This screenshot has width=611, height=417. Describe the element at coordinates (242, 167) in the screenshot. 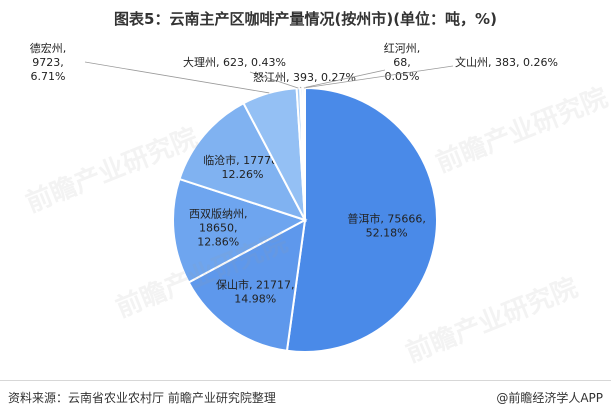

I see `slice-label-4: 临沧市, 17778, 12.26%` at that location.